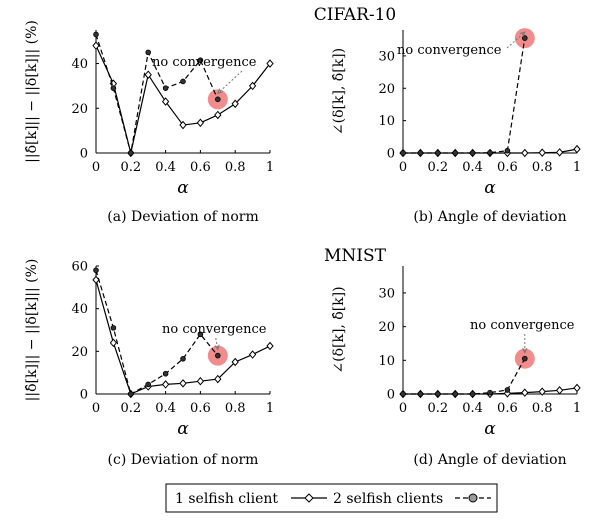 This screenshot has width=611, height=527. What do you see at coordinates (183, 460) in the screenshot?
I see `panel-caption: (c) Deviation of norm` at bounding box center [183, 460].